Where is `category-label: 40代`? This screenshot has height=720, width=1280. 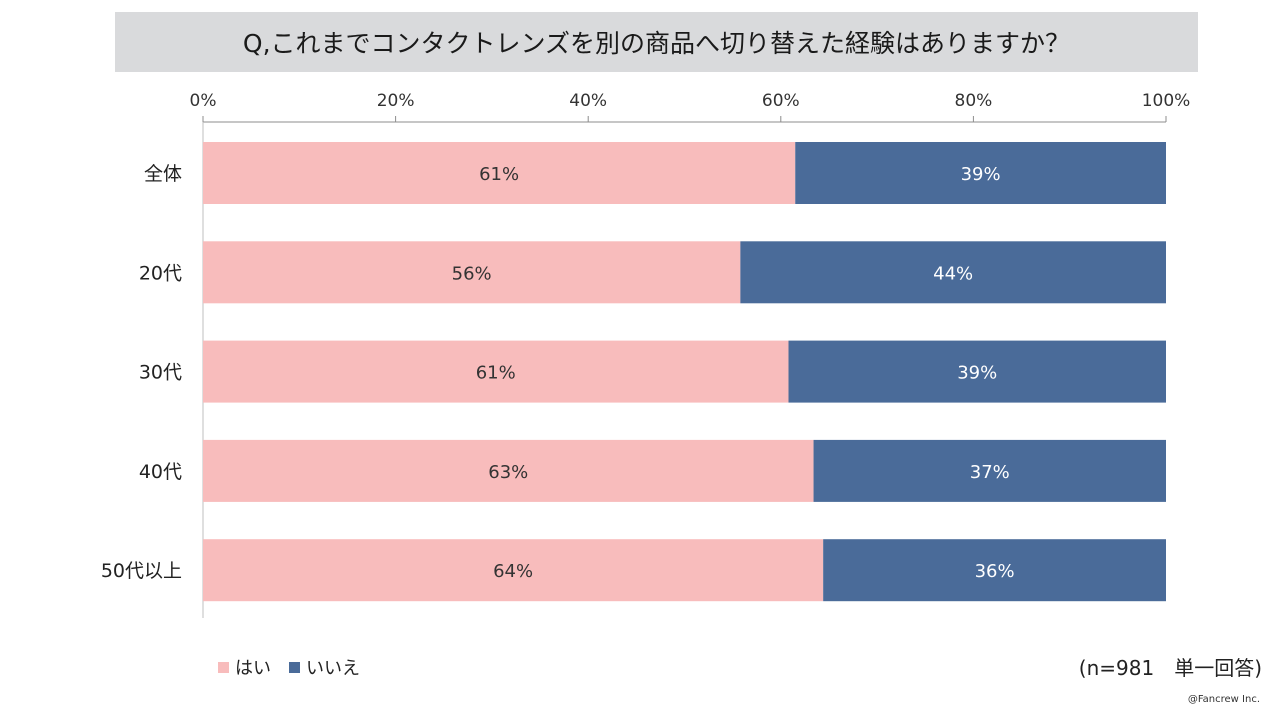
category-label: 40代 is located at coordinates (160, 472).